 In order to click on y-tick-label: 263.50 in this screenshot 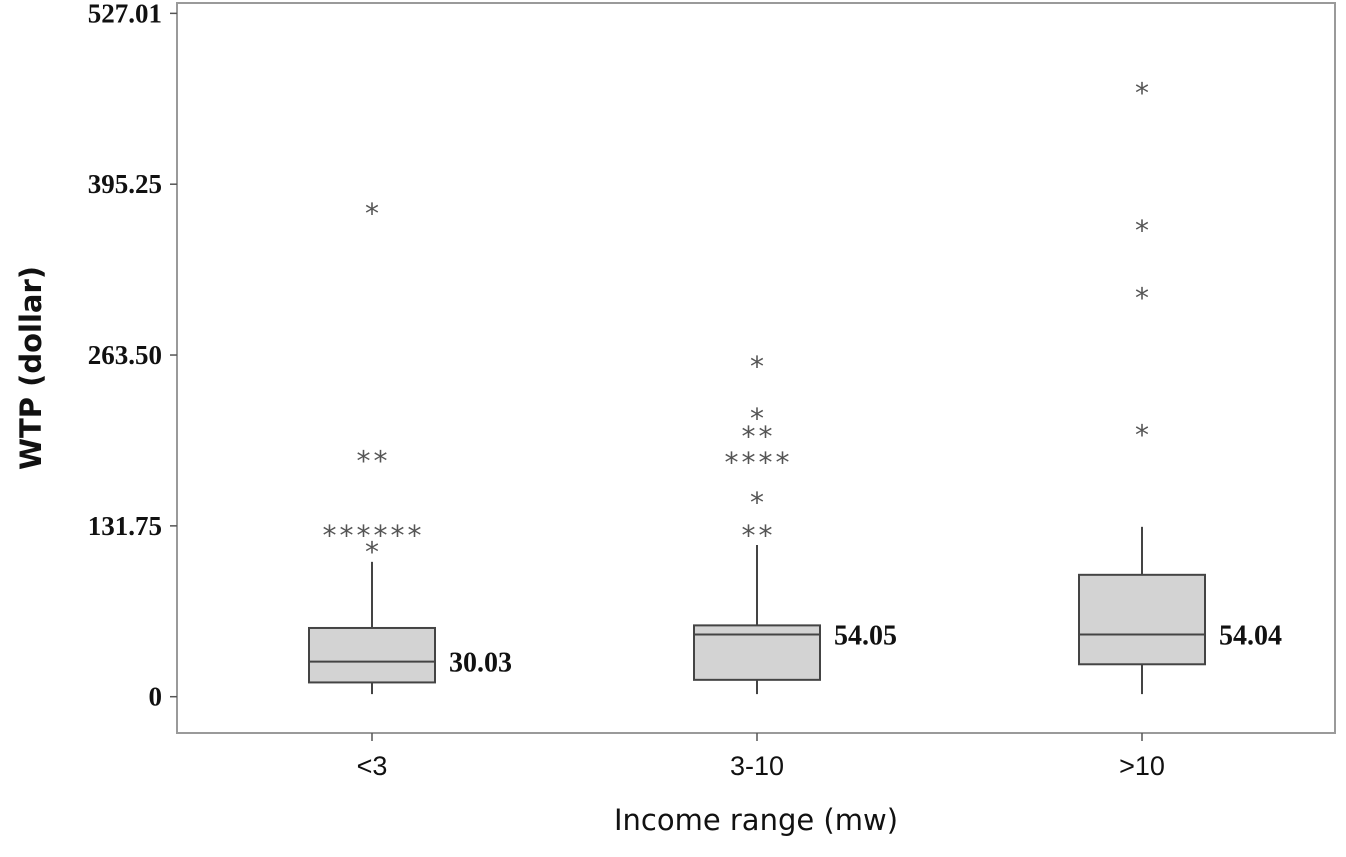, I will do `click(125, 355)`.